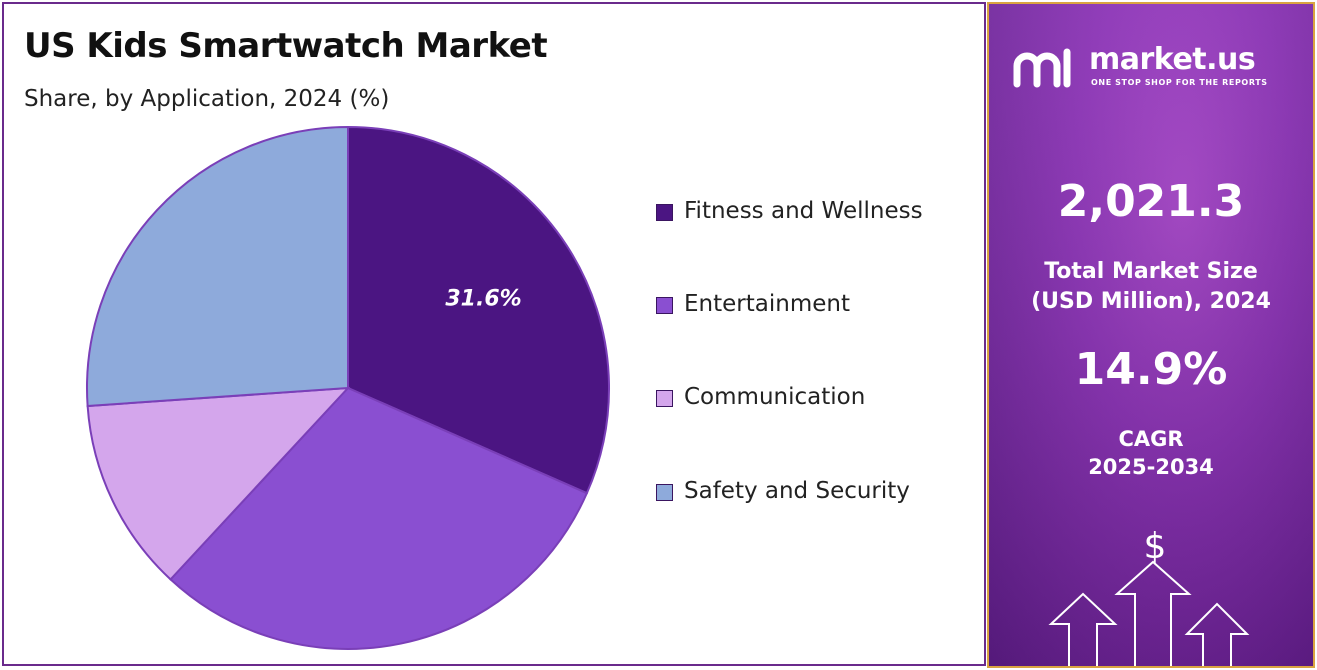 The height and width of the screenshot is (670, 1317). Describe the element at coordinates (1151, 301) in the screenshot. I see `market-size-label-line2: (USD Million), 2024` at that location.